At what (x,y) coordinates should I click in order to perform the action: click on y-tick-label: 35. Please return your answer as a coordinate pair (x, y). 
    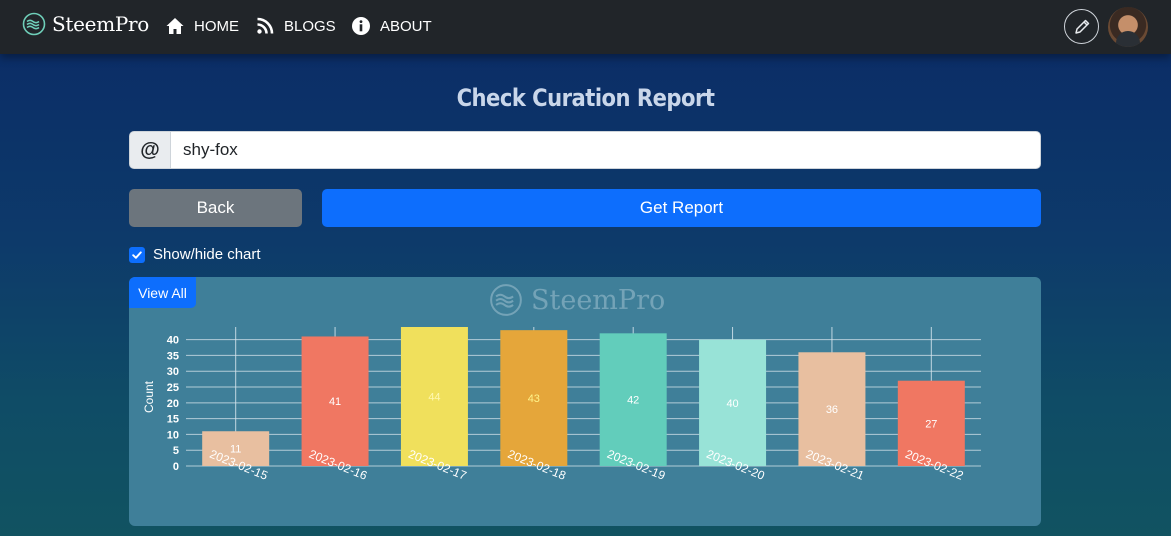
    Looking at the image, I should click on (173, 356).